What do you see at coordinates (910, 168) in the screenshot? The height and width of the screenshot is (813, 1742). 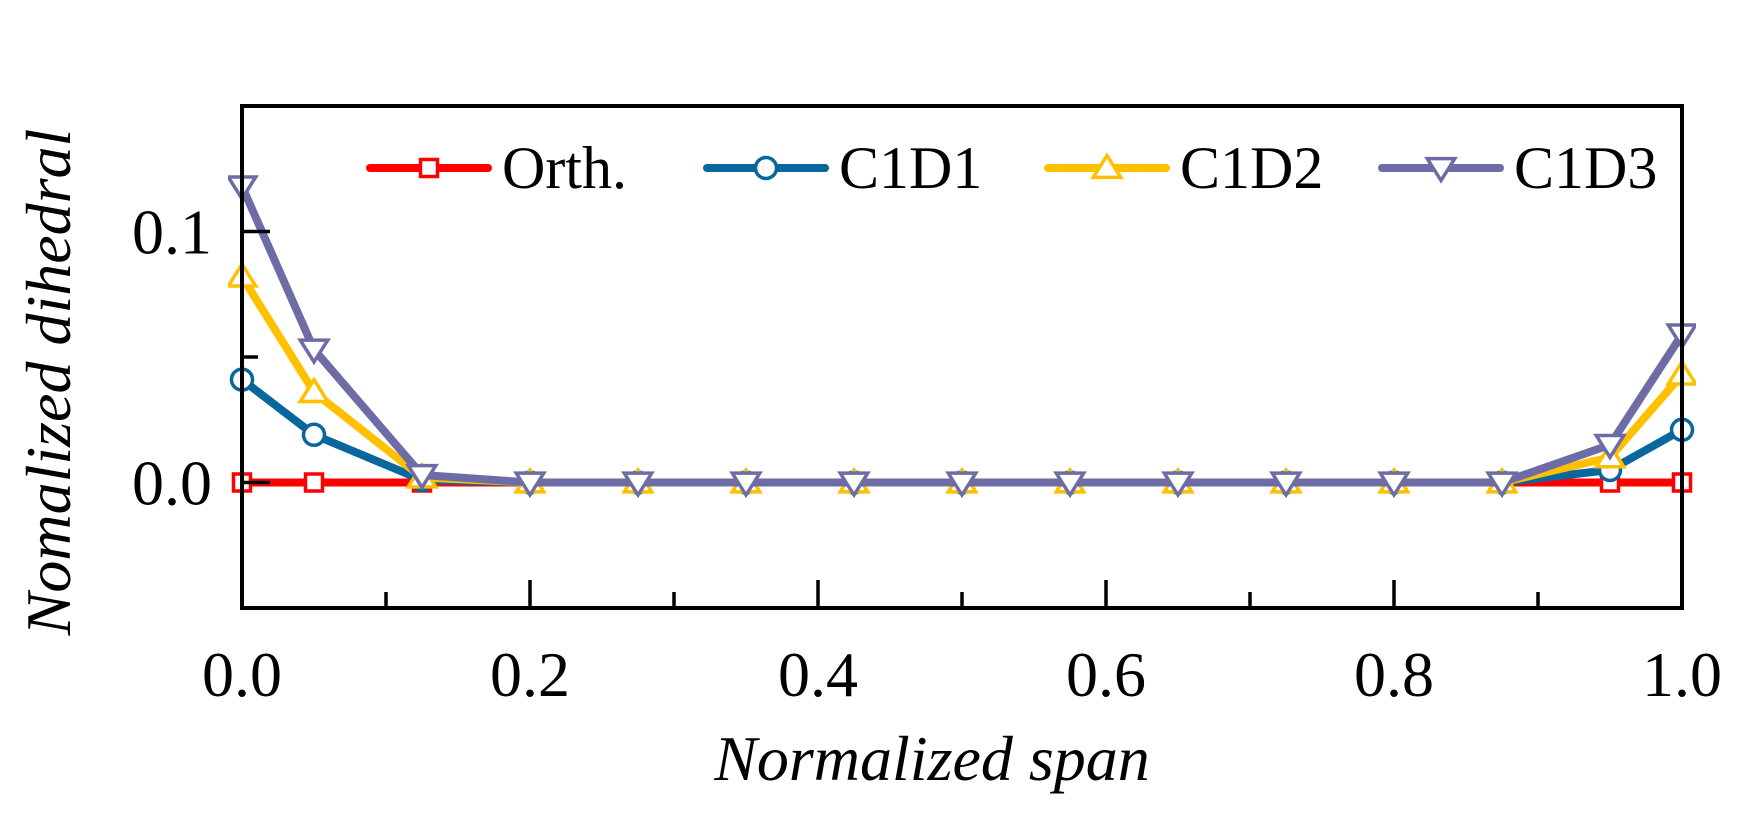 I see `legend-label: C1D1` at bounding box center [910, 168].